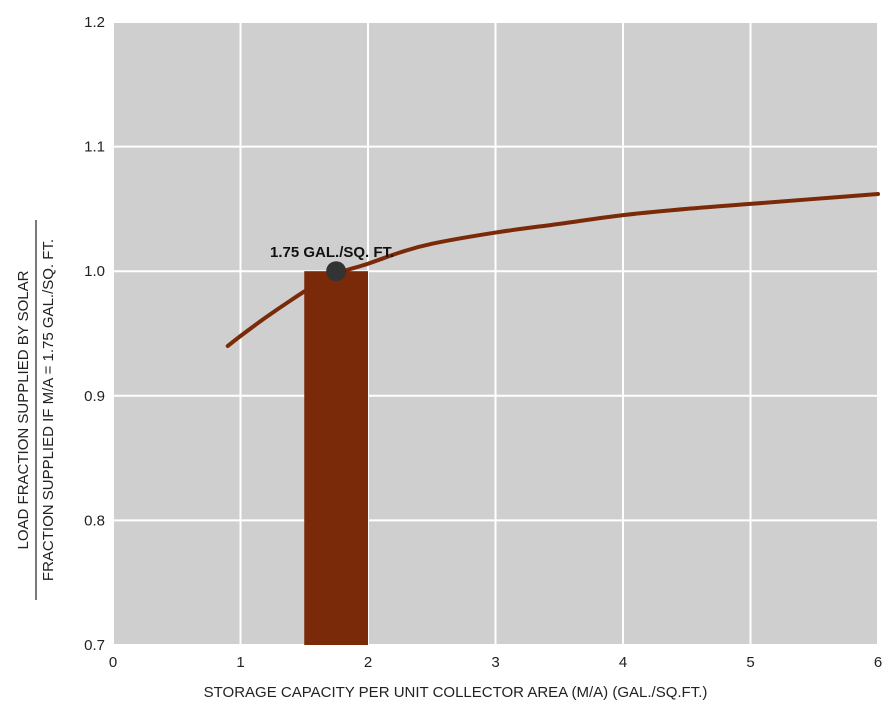  Describe the element at coordinates (94, 271) in the screenshot. I see `y-tick-label-3: 1.0` at that location.